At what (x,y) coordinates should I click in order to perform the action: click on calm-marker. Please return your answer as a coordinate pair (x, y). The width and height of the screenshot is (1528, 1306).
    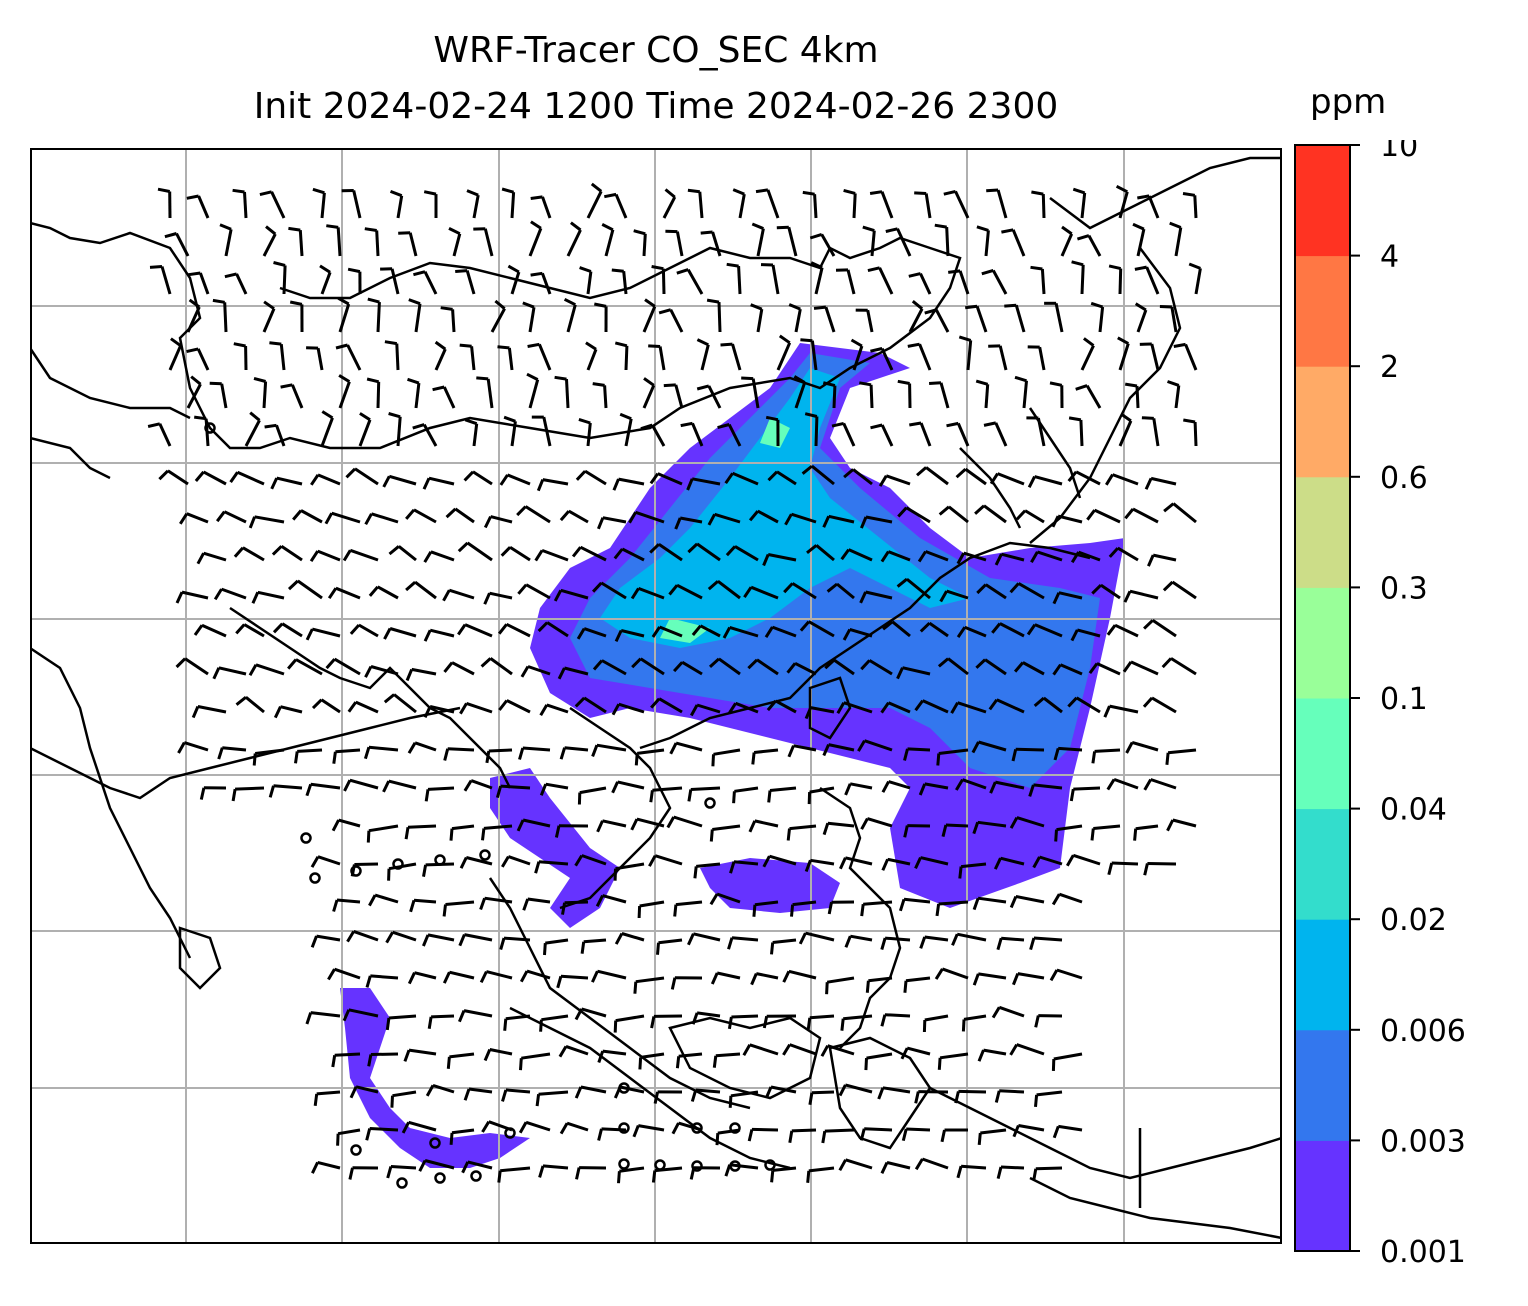
    Looking at the image, I should click on (697, 1128).